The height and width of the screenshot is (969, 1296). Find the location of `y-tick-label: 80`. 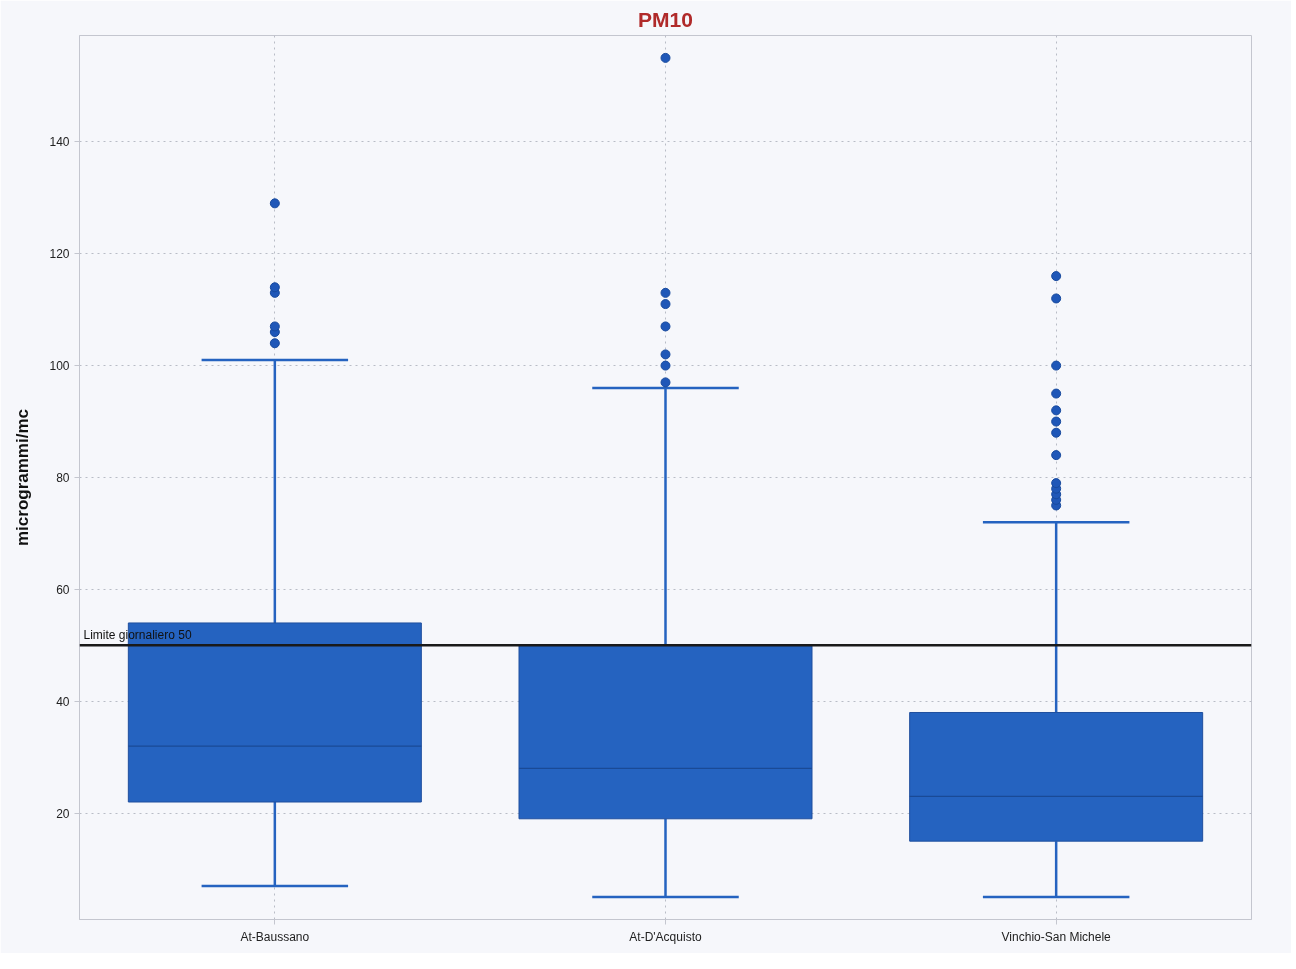

y-tick-label: 80 is located at coordinates (63, 478).